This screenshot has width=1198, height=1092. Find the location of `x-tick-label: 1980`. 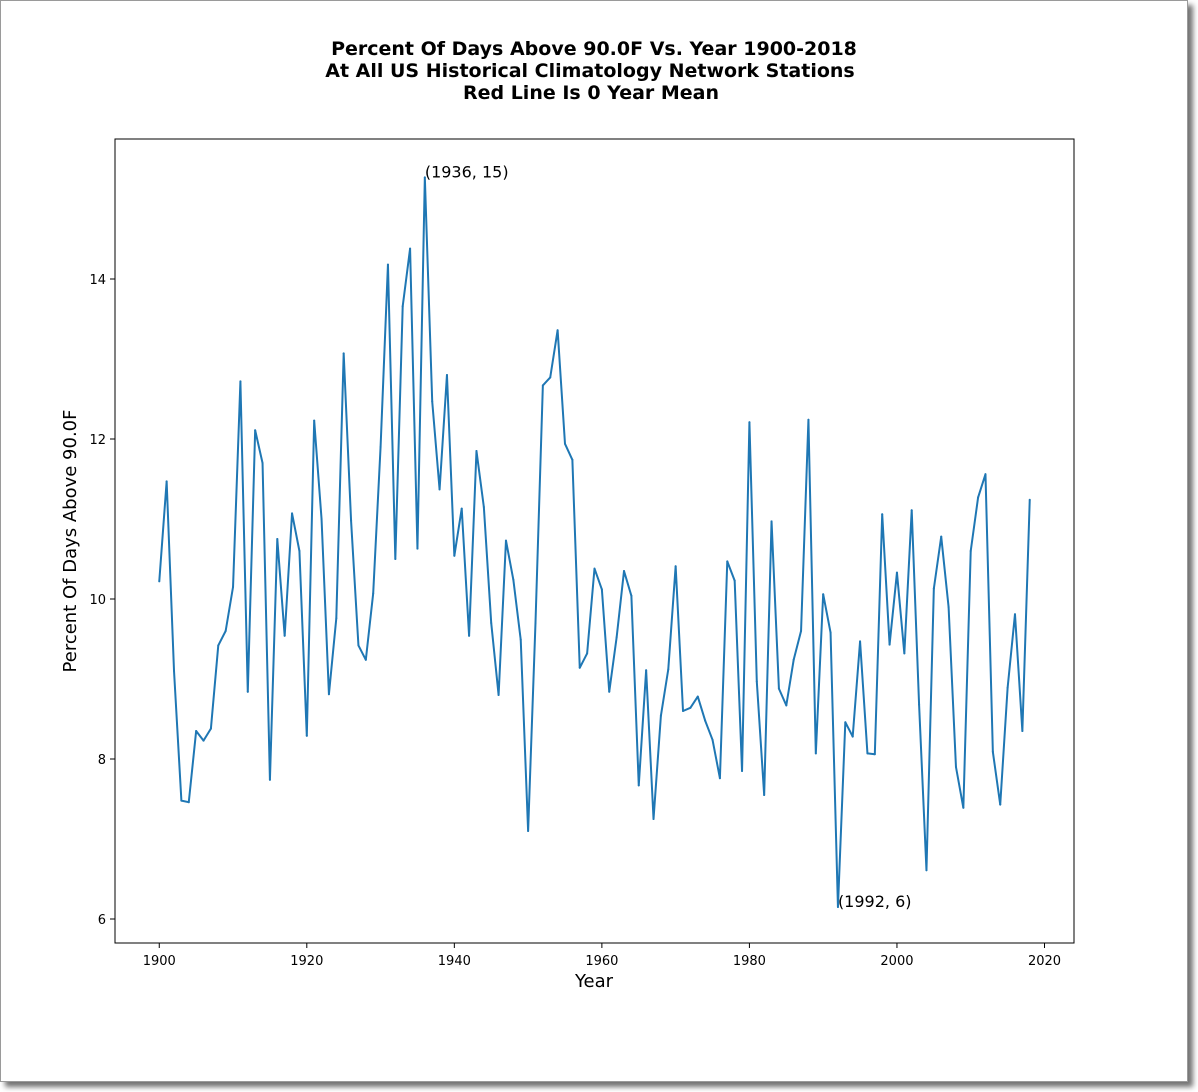

x-tick-label: 1980 is located at coordinates (749, 961).